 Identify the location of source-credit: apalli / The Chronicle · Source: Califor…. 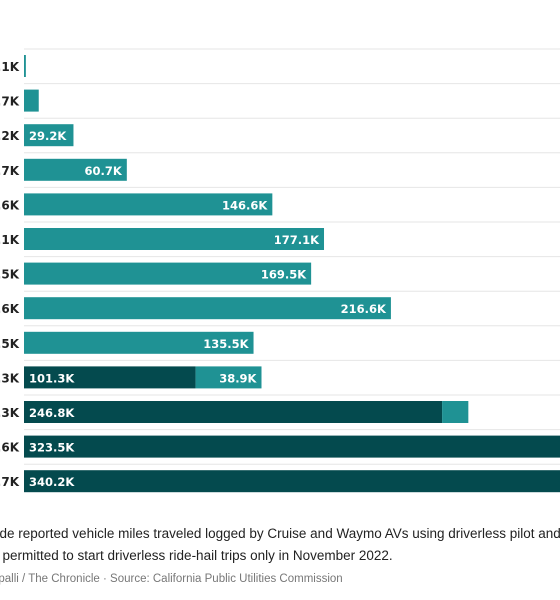
(171, 579).